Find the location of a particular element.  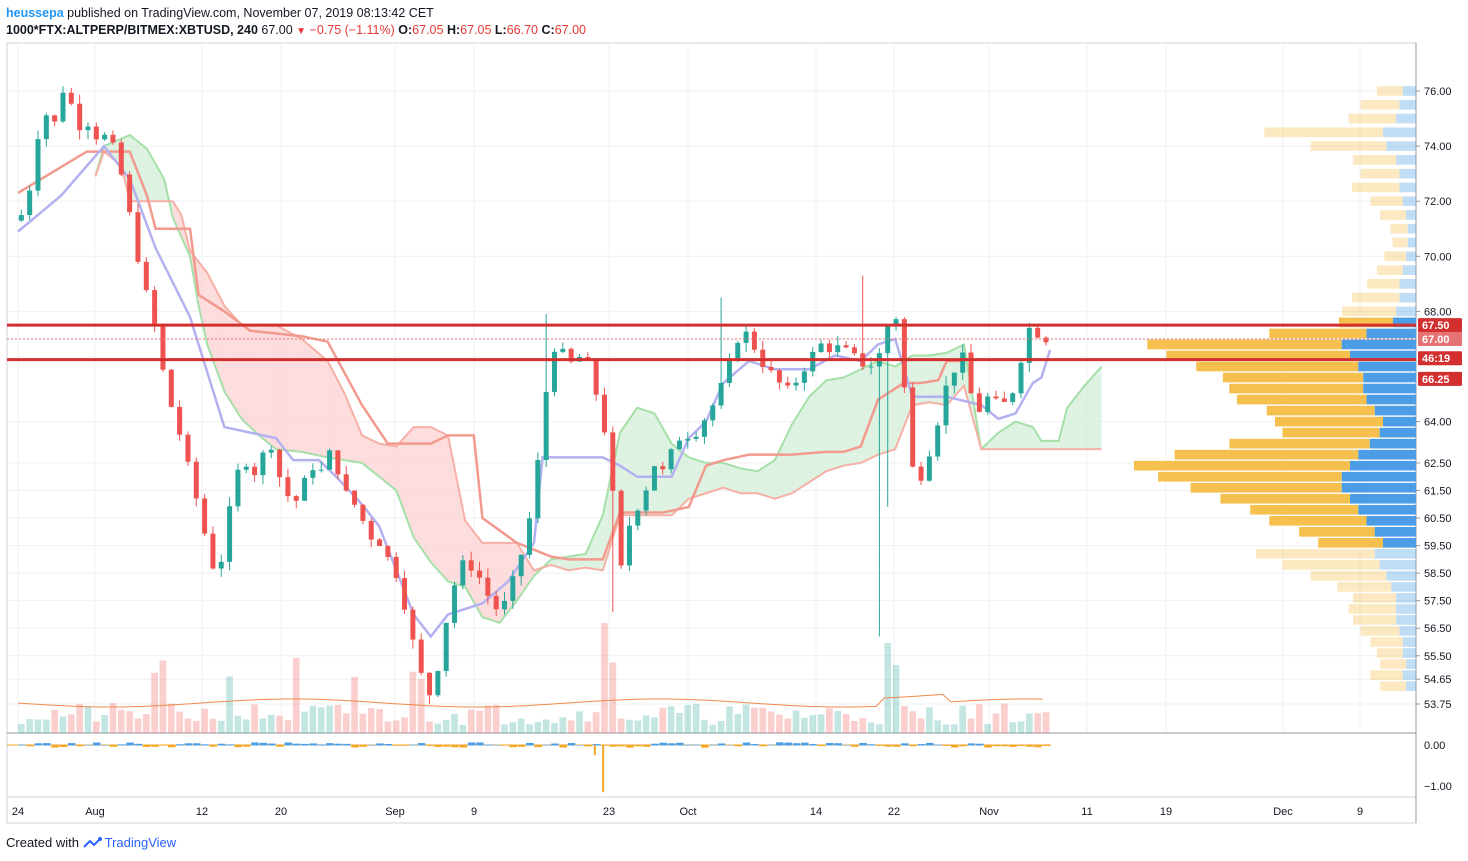

price-tick-label: 61.50 is located at coordinates (1438, 491).